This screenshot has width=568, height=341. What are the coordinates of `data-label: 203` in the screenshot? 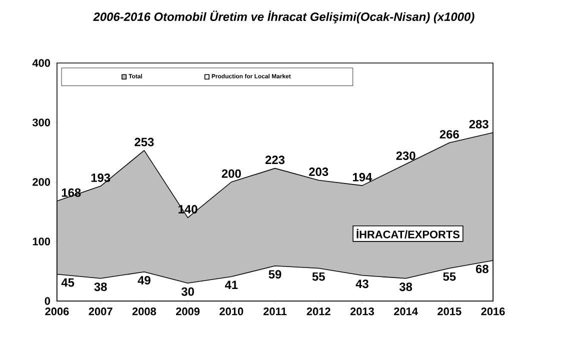 It's located at (318, 172).